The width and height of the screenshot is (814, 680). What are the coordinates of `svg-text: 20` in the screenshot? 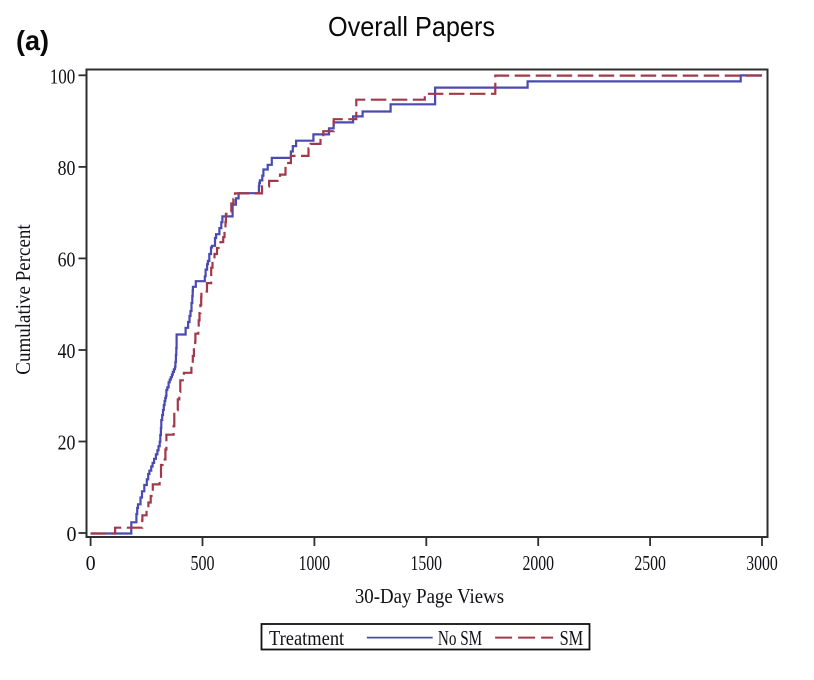 It's located at (67, 443).